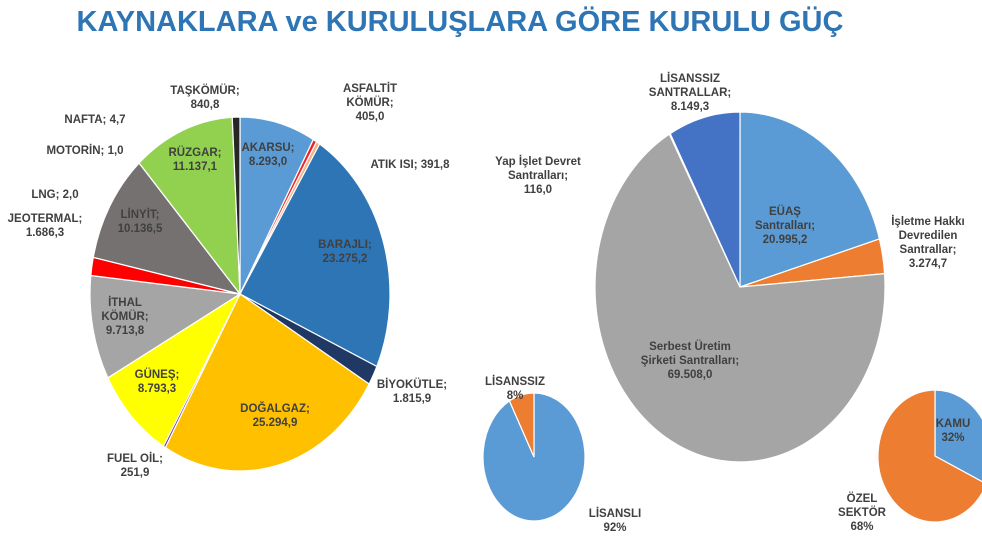 This screenshot has width=982, height=545. I want to click on slice-value: 1.686,3, so click(45, 233).